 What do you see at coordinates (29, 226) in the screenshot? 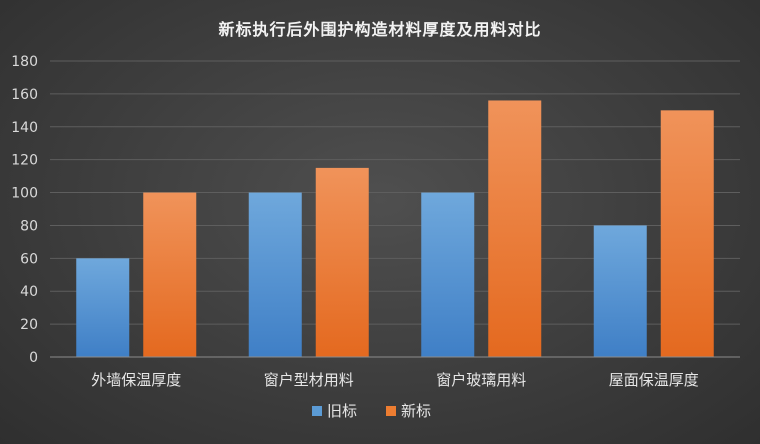
I see `y-tick-label: 80` at bounding box center [29, 226].